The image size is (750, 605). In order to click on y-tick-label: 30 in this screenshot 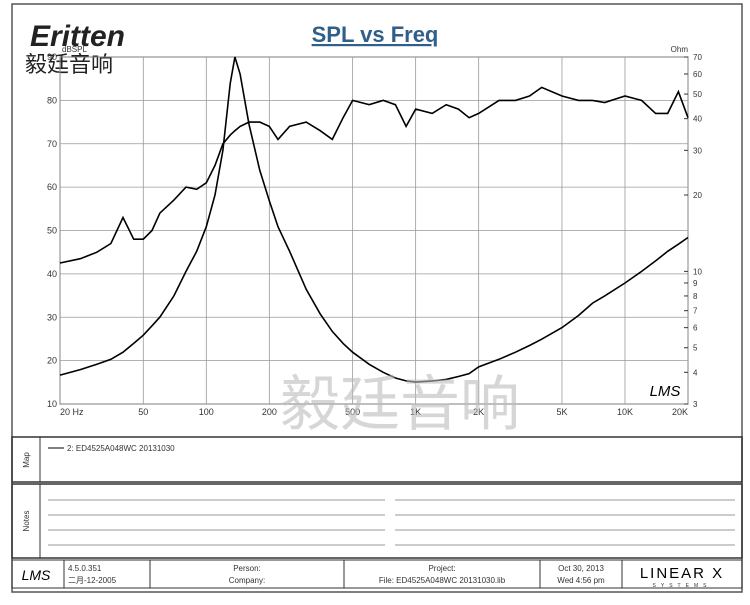, I will do `click(52, 317)`.